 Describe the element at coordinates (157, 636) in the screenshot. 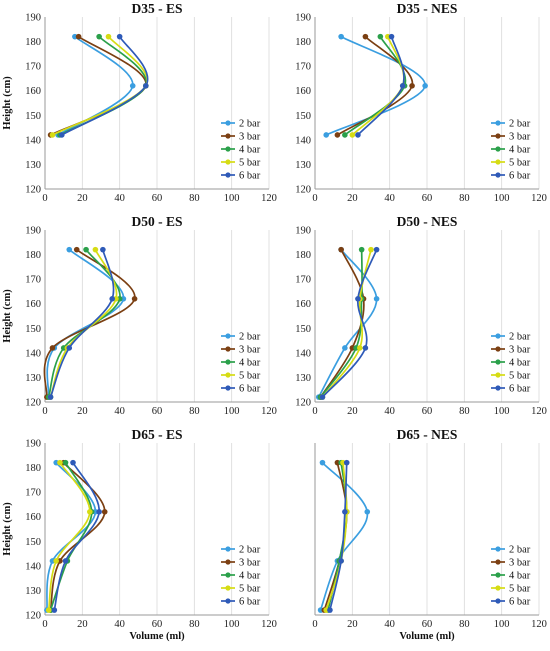

I see `x-axis-label: Volume (ml)` at that location.